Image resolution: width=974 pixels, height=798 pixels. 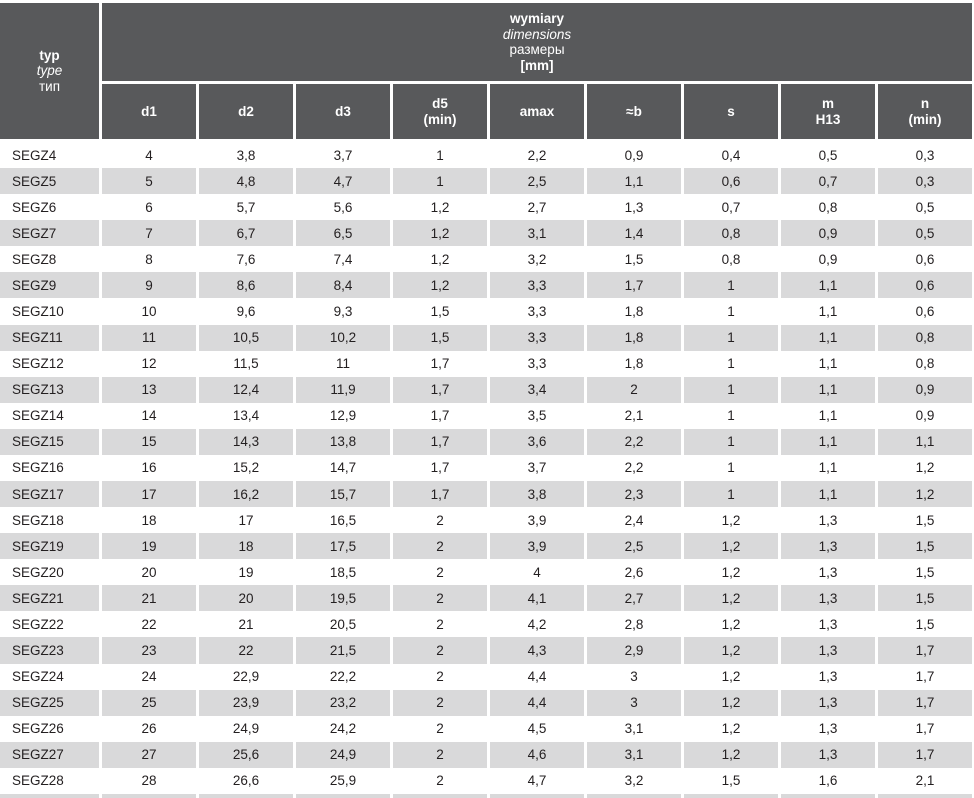 I want to click on table-row: SEGZ11 11 10,5 10,2 1,5 3,3 1,8 1 1,1 0,8, so click(x=486, y=337).